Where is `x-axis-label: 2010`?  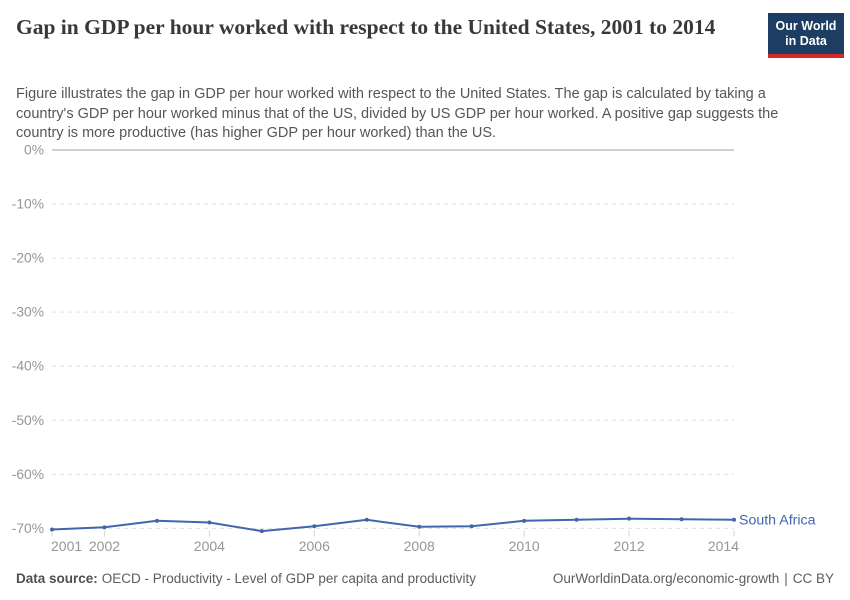
x-axis-label: 2010 is located at coordinates (524, 546).